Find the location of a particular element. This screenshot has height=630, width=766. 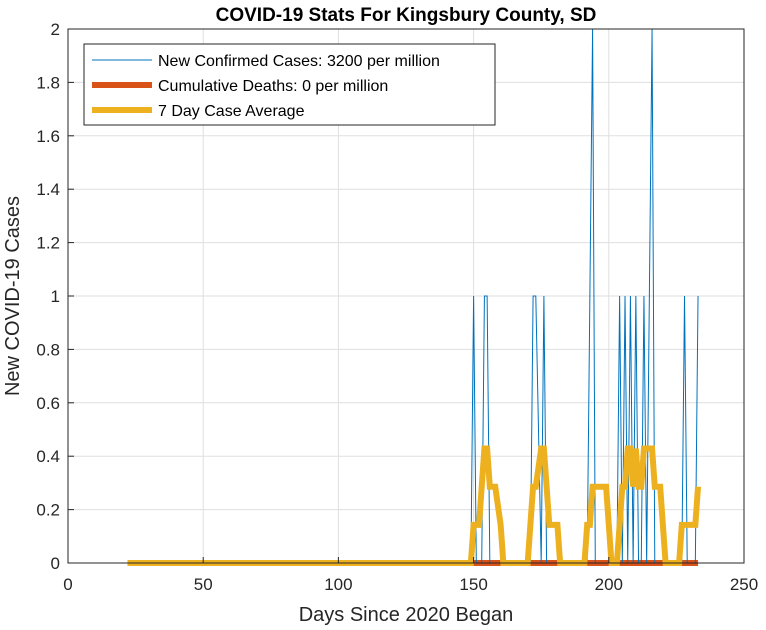

legend-label-average: 7 Day Case Average is located at coordinates (231, 111).